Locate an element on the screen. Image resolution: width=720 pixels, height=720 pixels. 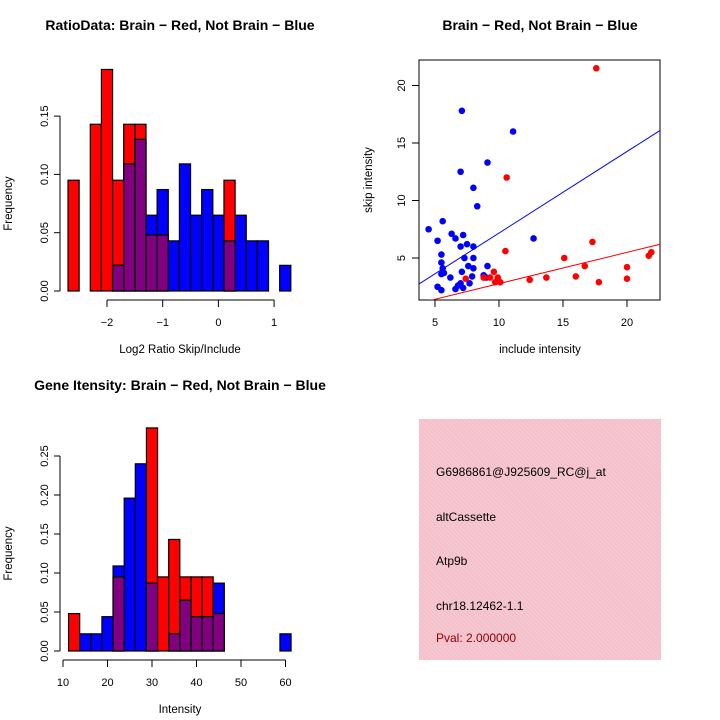
x-tick-label: 10 is located at coordinates (499, 323).